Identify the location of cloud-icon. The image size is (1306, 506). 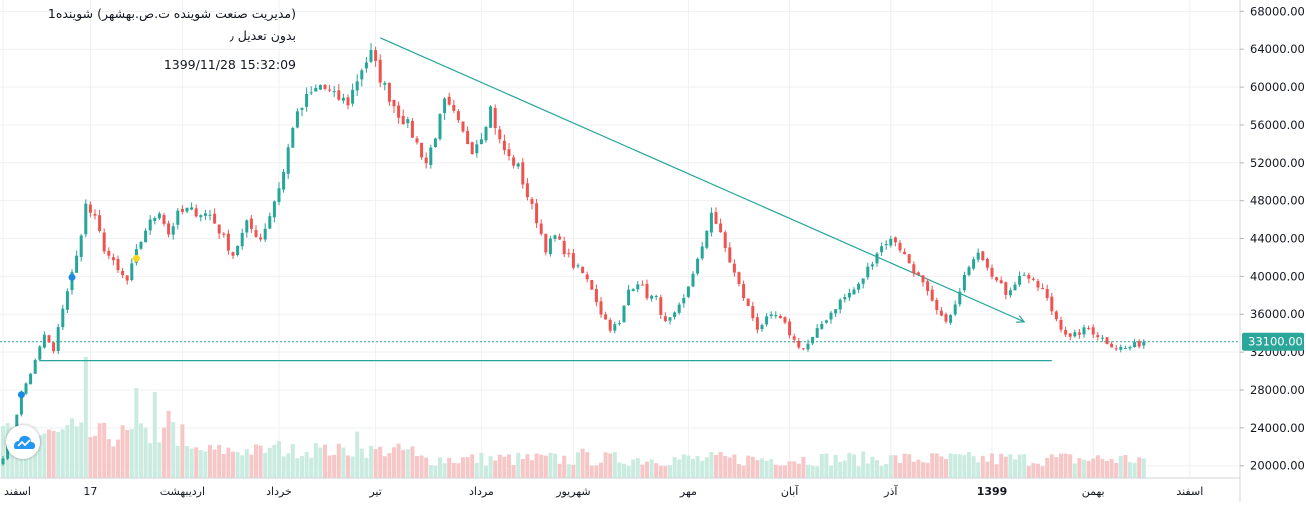
(23, 442).